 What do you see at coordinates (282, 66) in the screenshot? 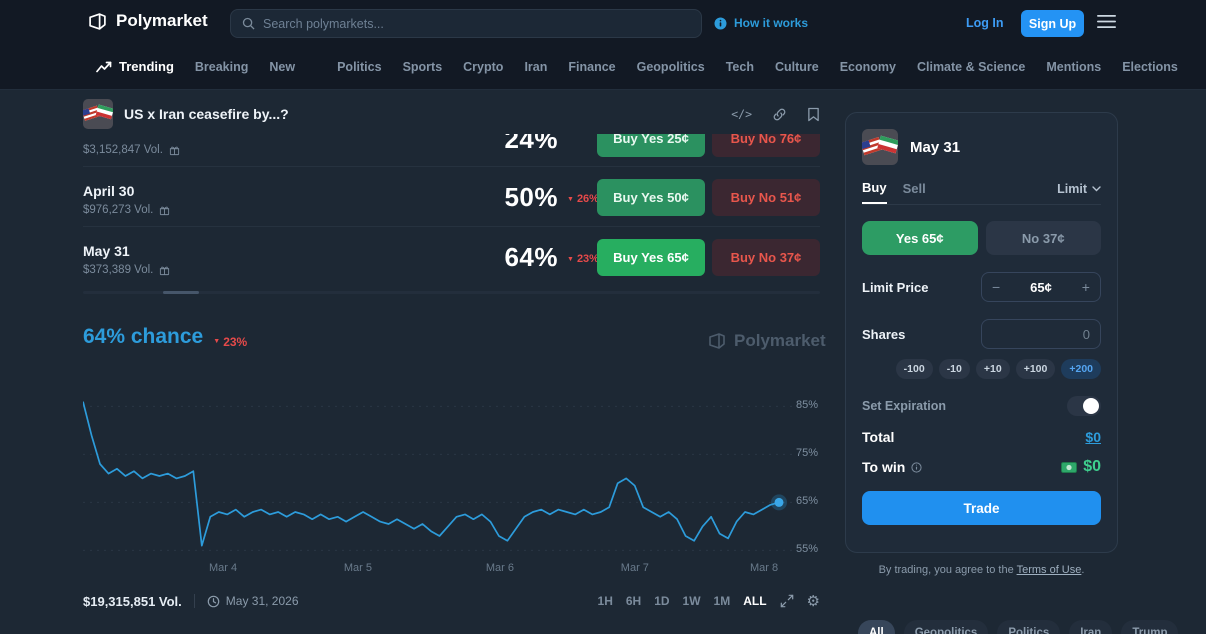
I see `nav-item: New` at bounding box center [282, 66].